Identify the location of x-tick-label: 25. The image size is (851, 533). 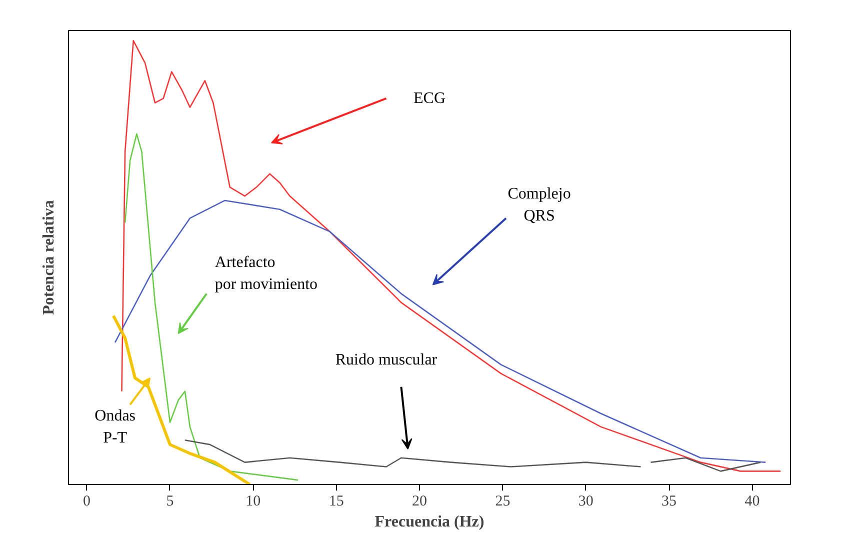
(502, 502).